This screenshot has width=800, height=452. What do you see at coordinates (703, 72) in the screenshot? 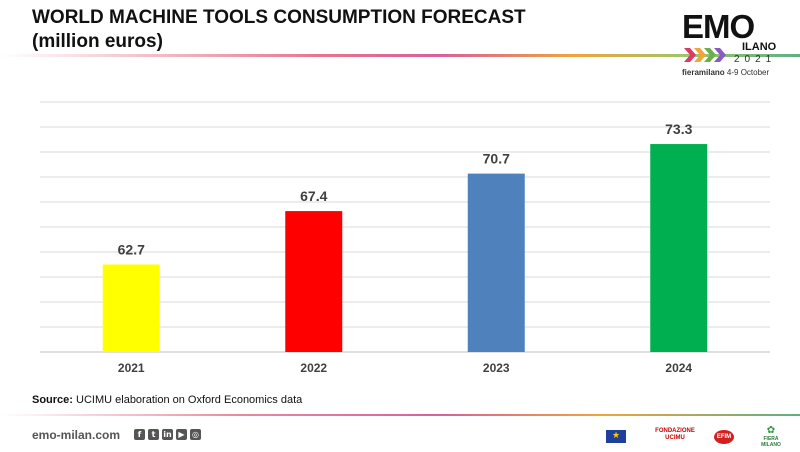
I see `logo-fiera-brand: fieramilano` at bounding box center [703, 72].